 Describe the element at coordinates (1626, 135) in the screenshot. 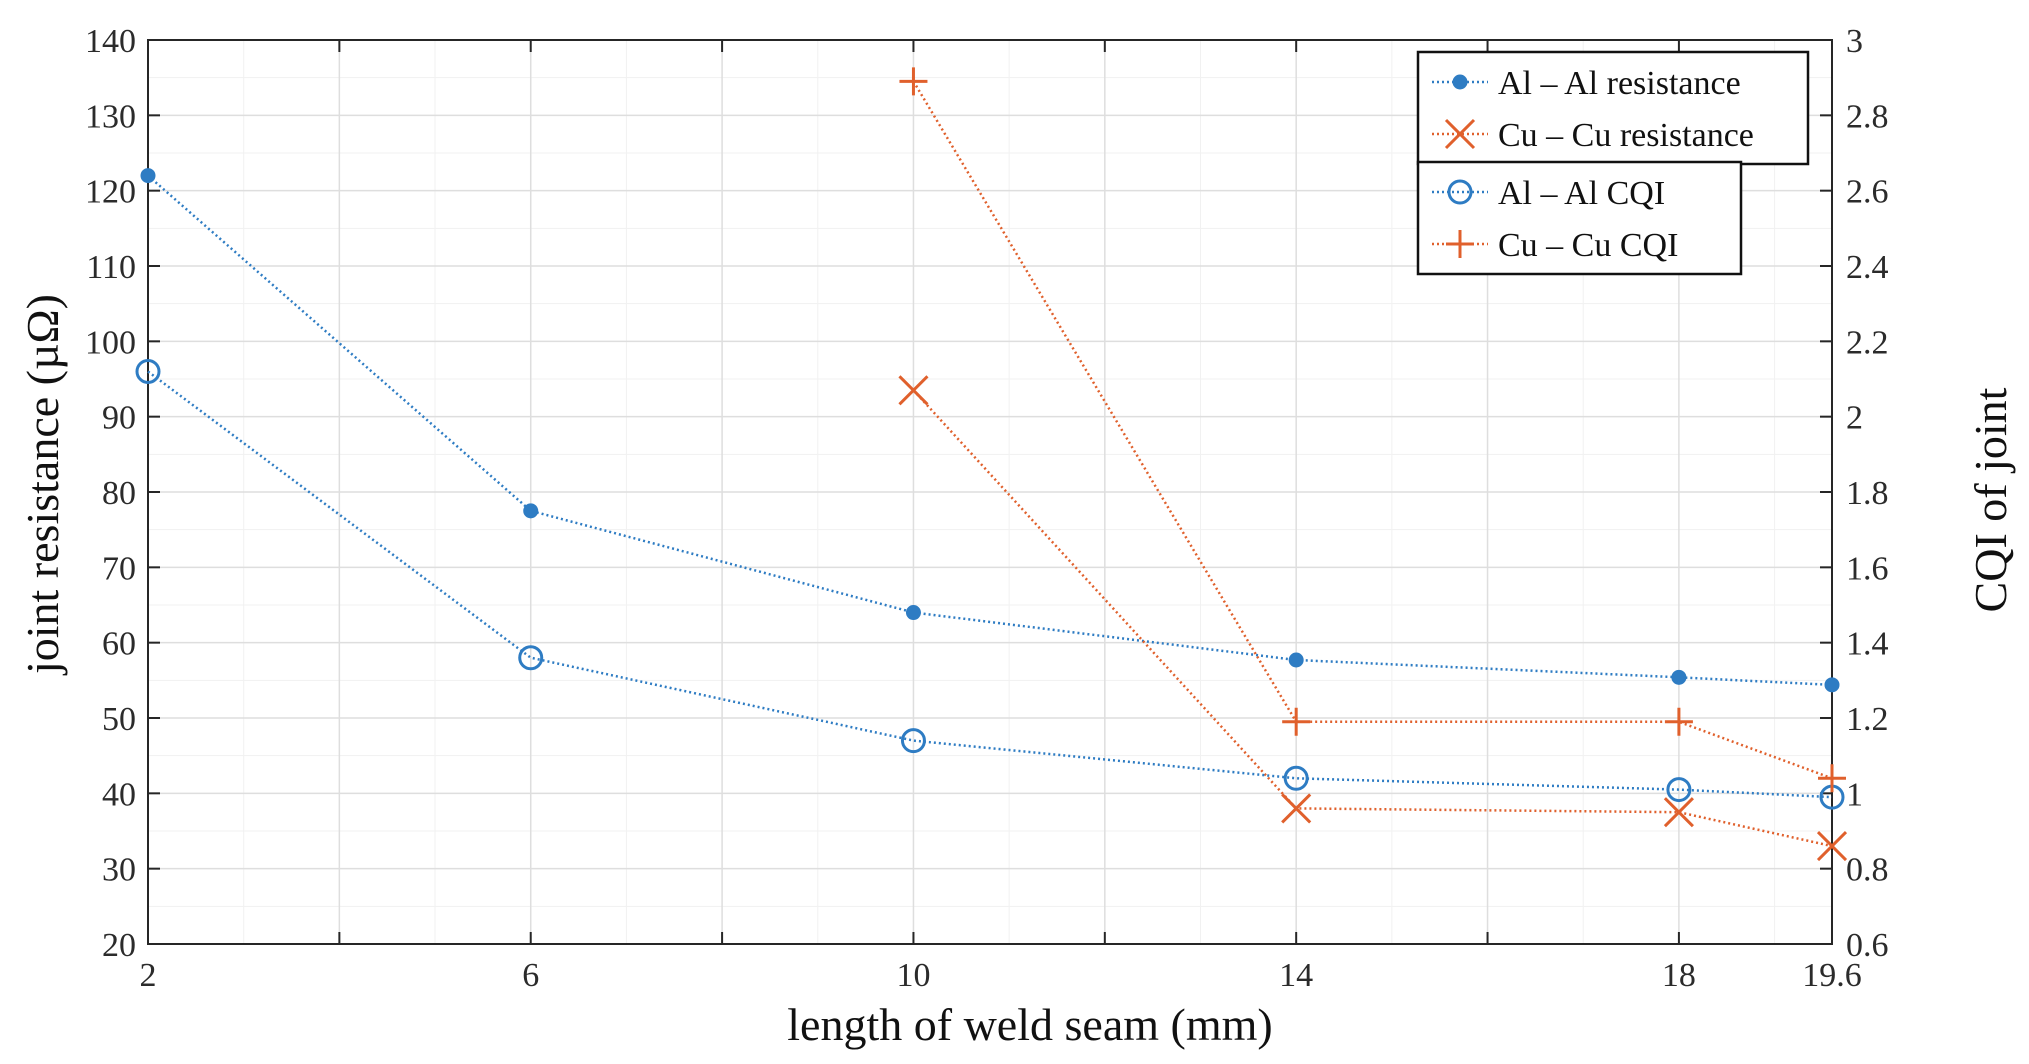

I see `legend-label: Cu – Cu resistance` at that location.